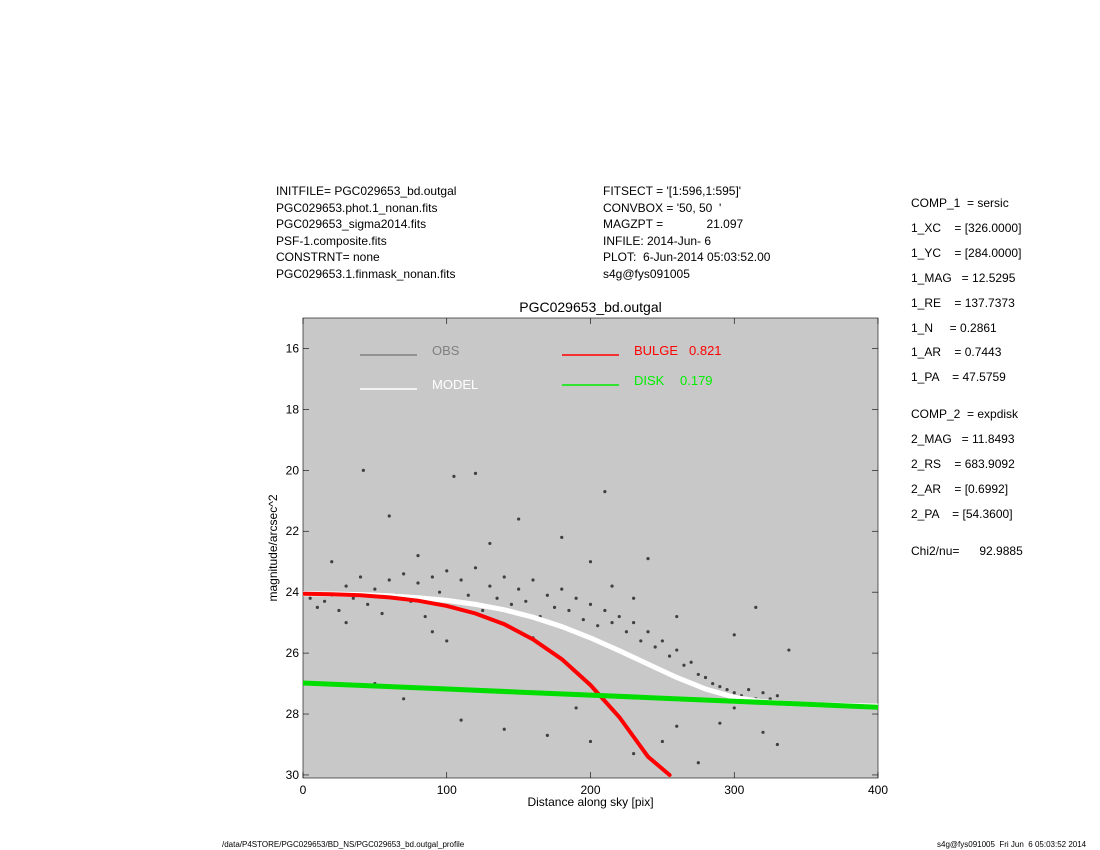 This screenshot has height=850, width=1100. Describe the element at coordinates (960, 203) in the screenshot. I see `fit-param-line: COMP_1 = sersic` at that location.